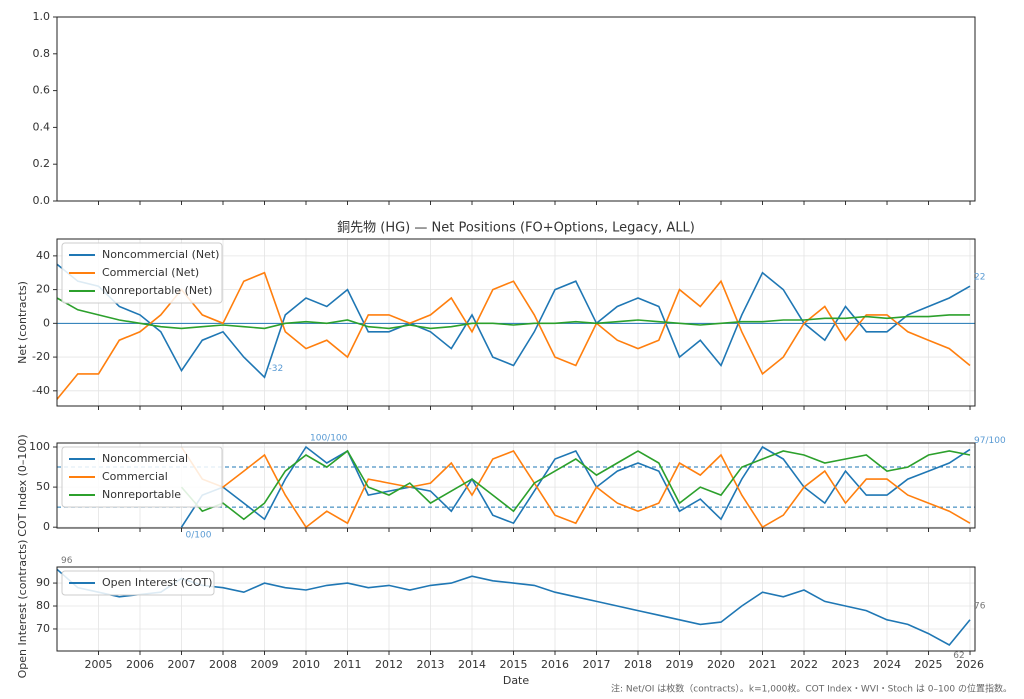  What do you see at coordinates (389, 664) in the screenshot?
I see `x-tick-label: 2012` at bounding box center [389, 664].